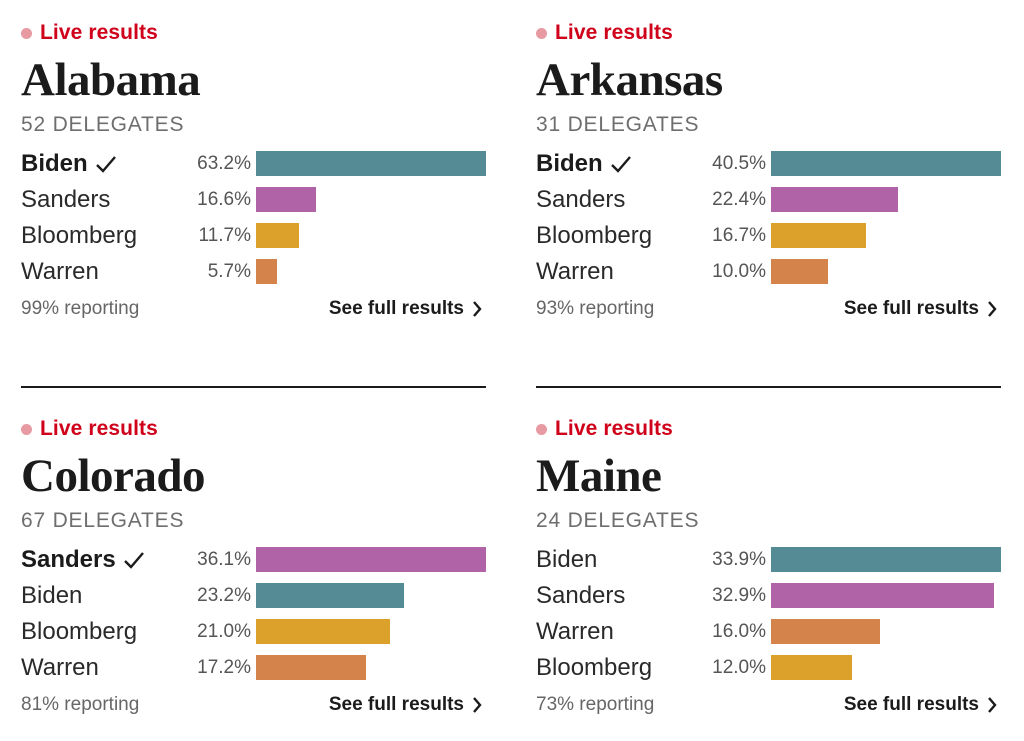 Image resolution: width=1024 pixels, height=741 pixels. I want to click on candidate-row: Sanders 32.9%, so click(768, 596).